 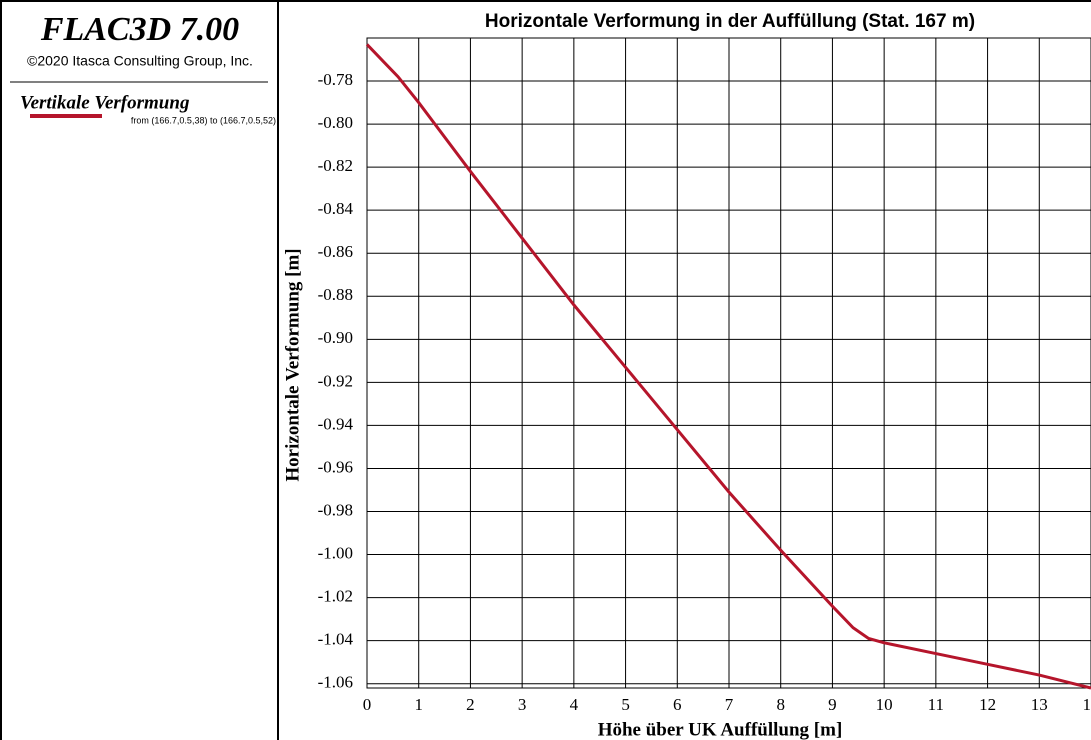 I want to click on x-tick-label: 3, so click(x=522, y=704).